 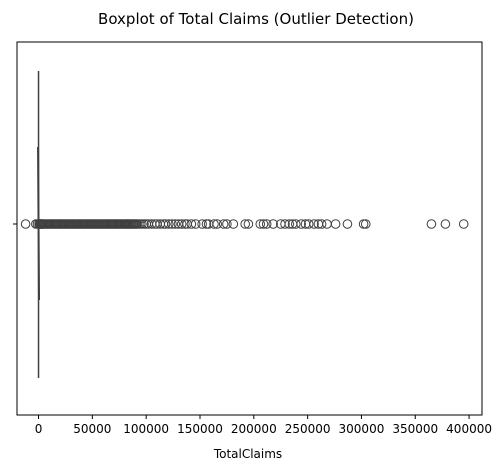 What do you see at coordinates (415, 429) in the screenshot?
I see `x-tick-label: 350000` at bounding box center [415, 429].